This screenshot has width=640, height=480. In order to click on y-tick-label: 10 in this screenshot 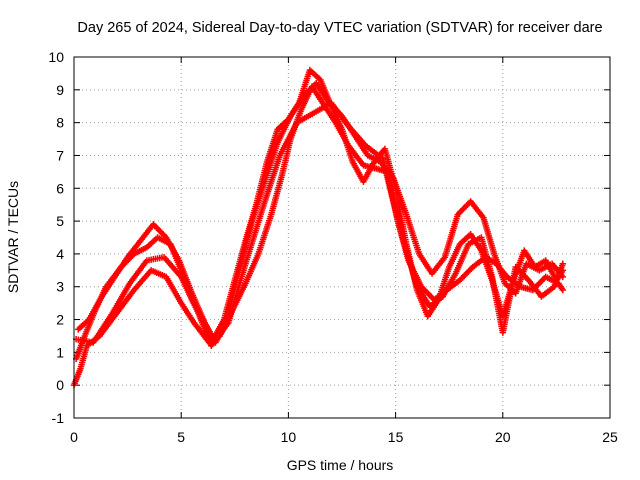, I will do `click(56, 57)`.